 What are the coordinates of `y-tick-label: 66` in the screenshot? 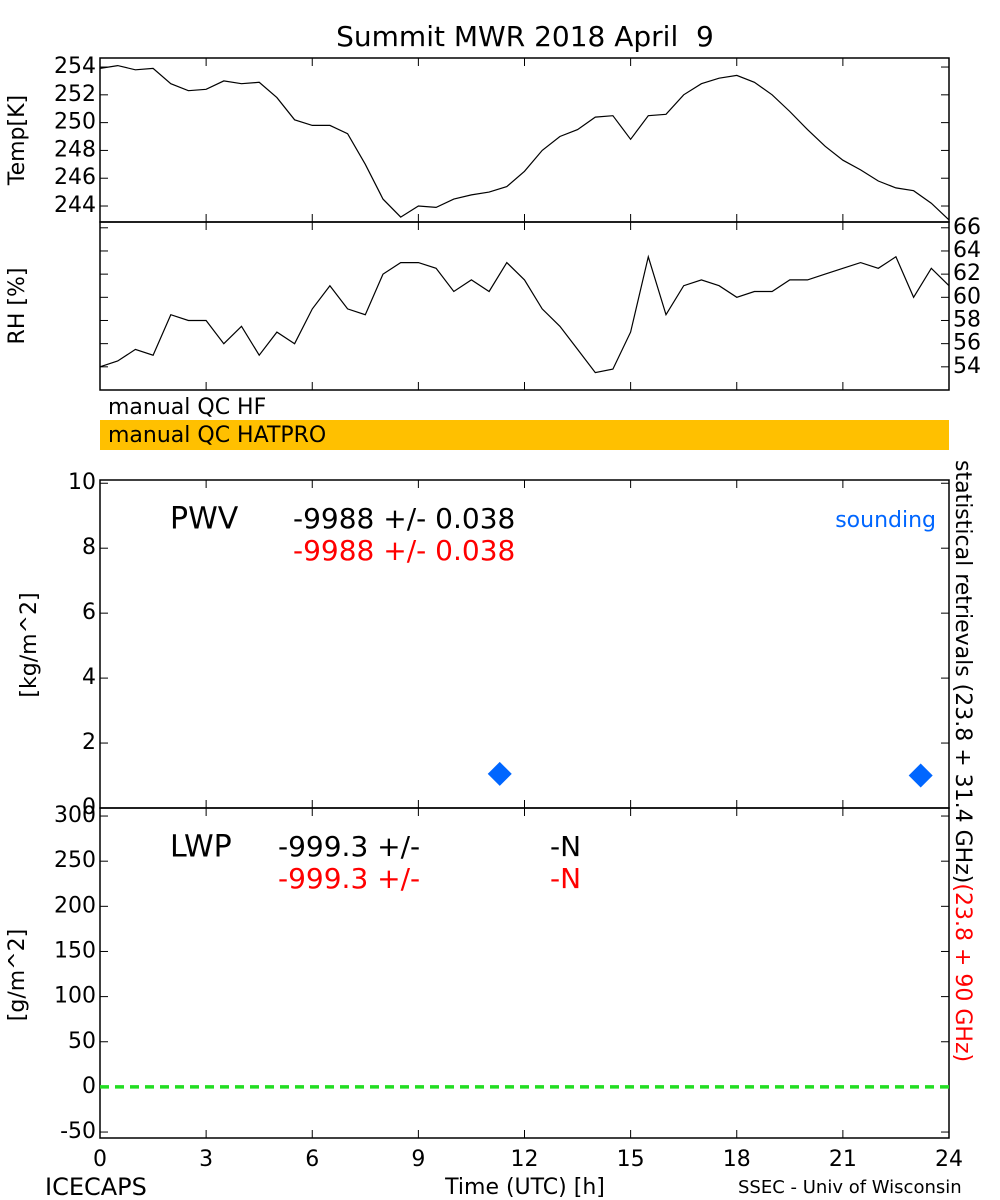 It's located at (967, 227).